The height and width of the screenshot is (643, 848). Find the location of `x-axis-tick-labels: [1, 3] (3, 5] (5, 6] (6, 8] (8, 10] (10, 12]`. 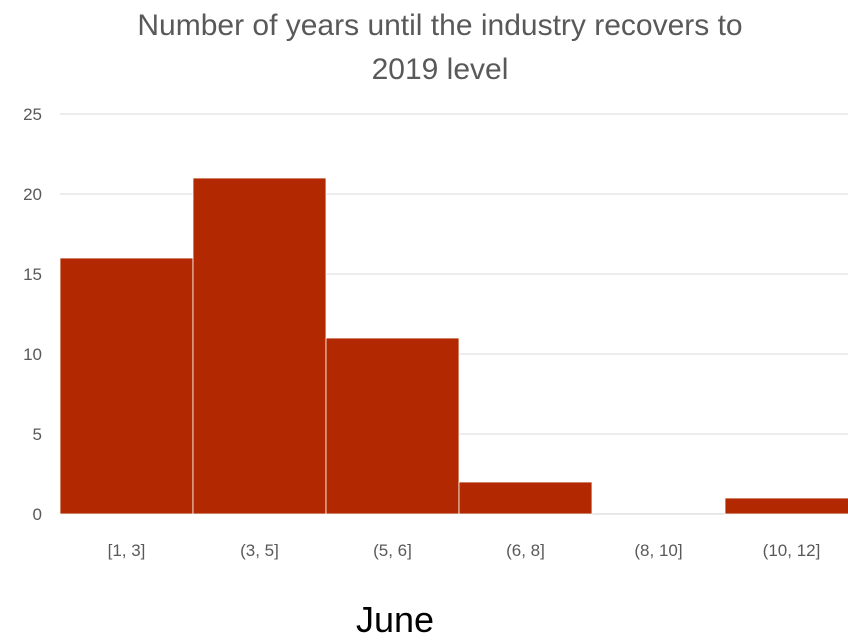

x-axis-tick-labels: [1, 3] (3, 5] (5, 6] (6, 8] (8, 10] (10, 12] is located at coordinates (464, 550).